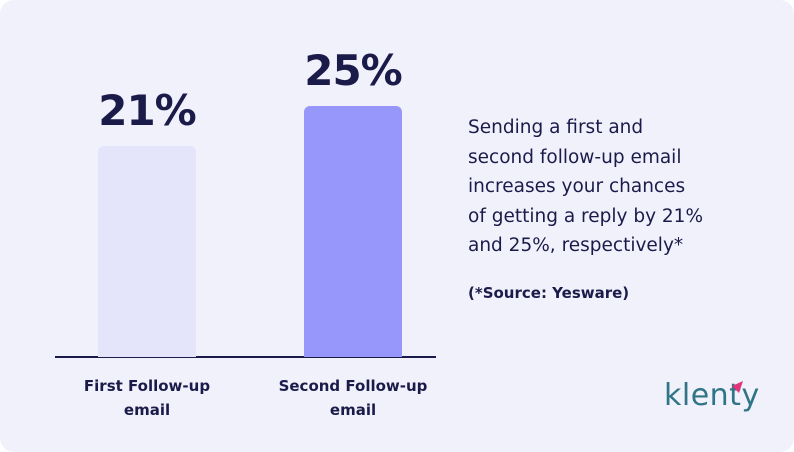  I want to click on logo-mark, so click(737, 387).